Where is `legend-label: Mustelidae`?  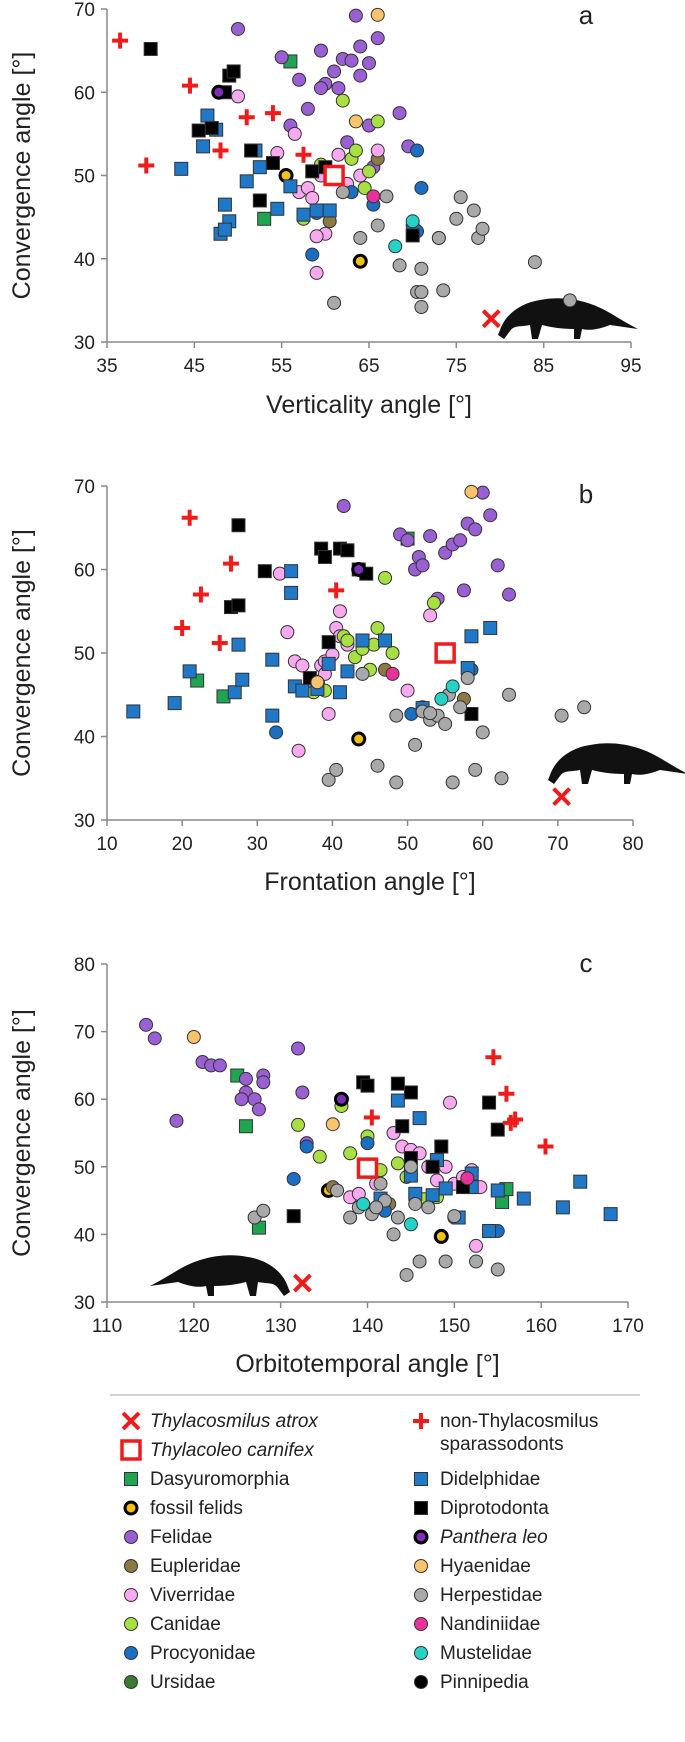 legend-label: Mustelidae is located at coordinates (486, 1653).